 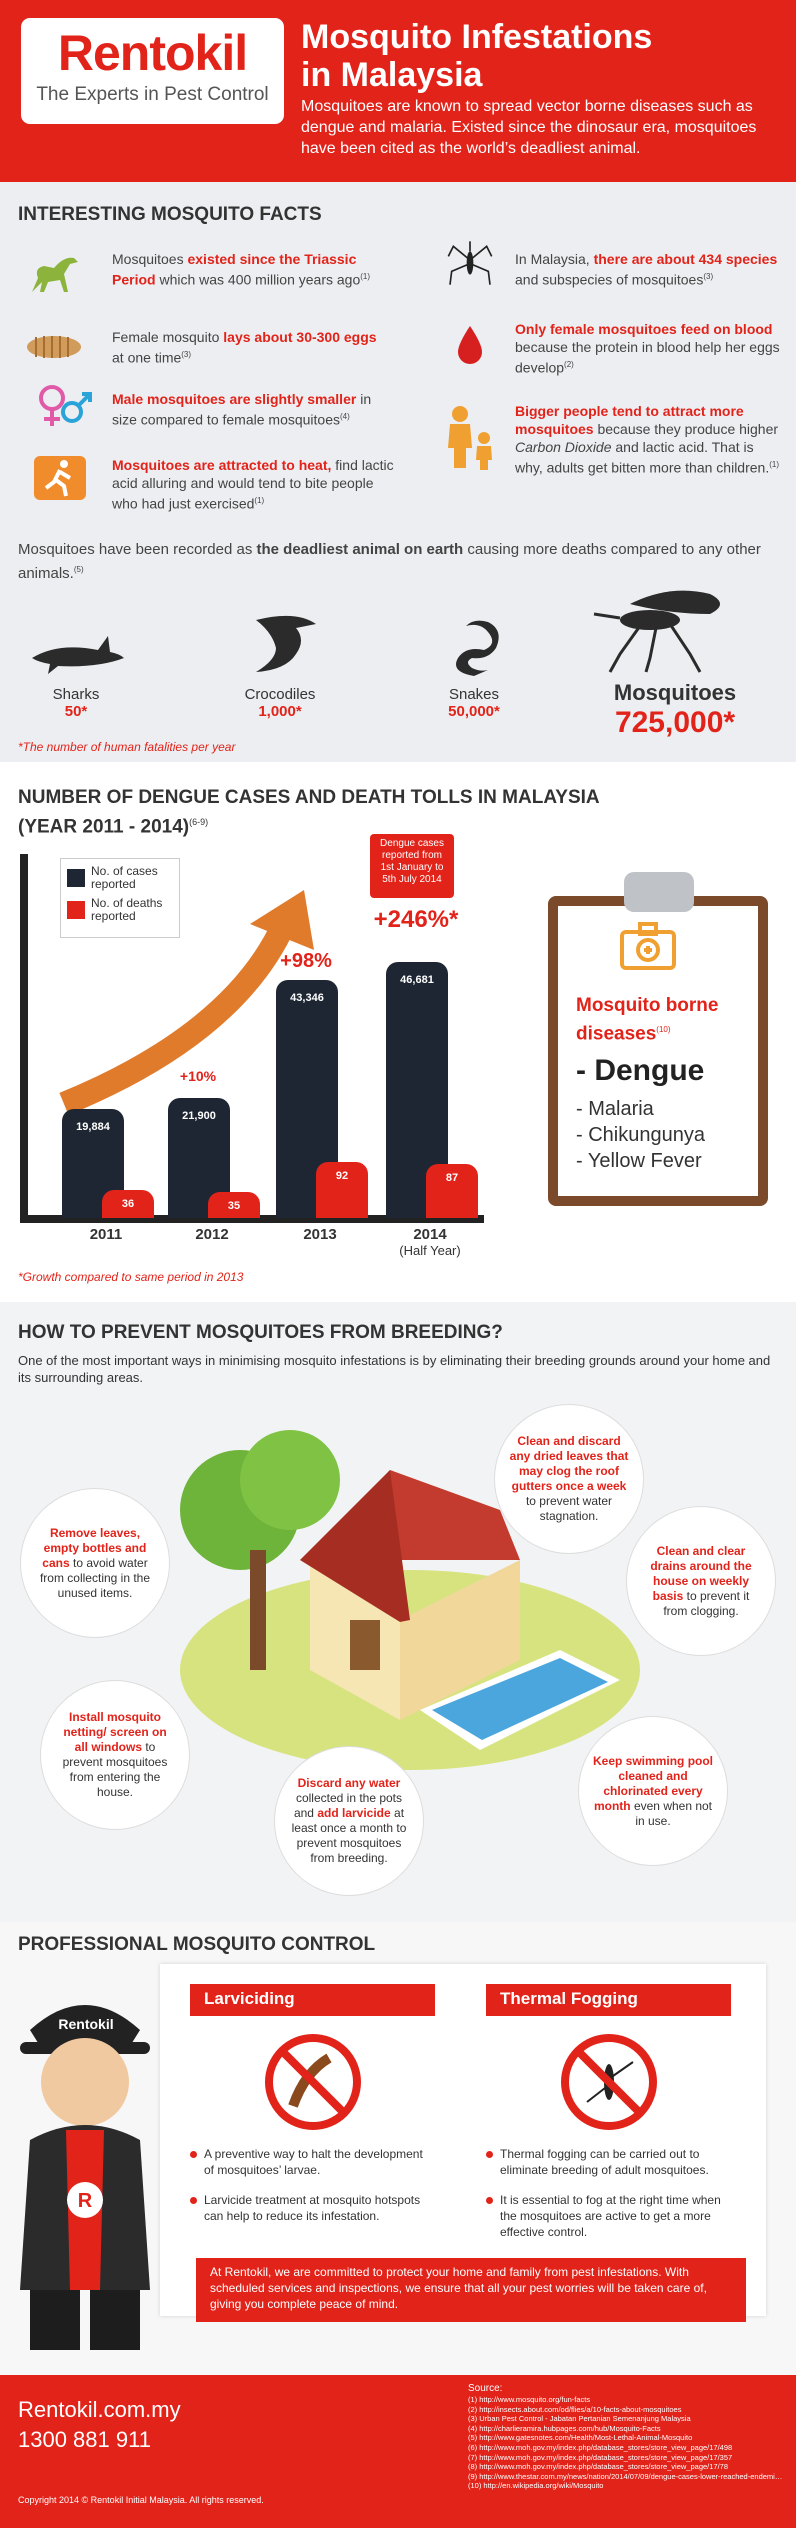 I want to click on bar-deaths-label: 35, so click(x=234, y=1206).